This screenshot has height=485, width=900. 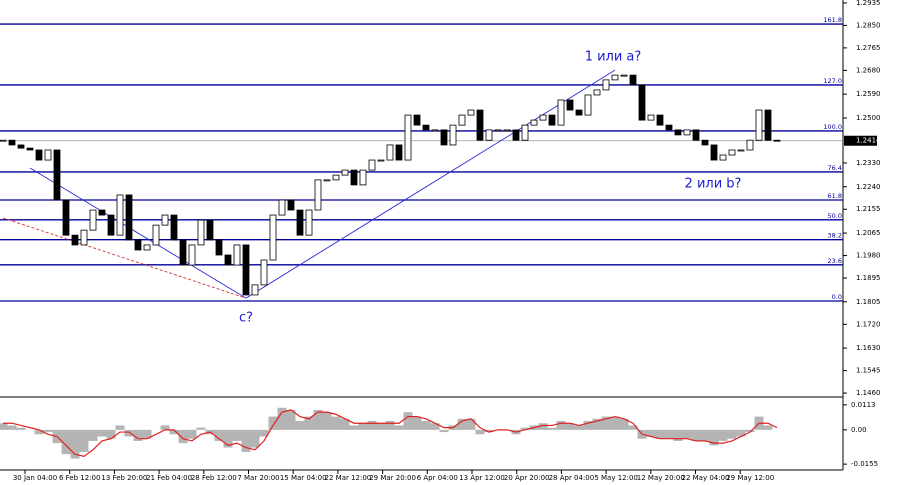 What do you see at coordinates (863, 405) in the screenshot?
I see `osc-tick-label: 0.0113` at bounding box center [863, 405].